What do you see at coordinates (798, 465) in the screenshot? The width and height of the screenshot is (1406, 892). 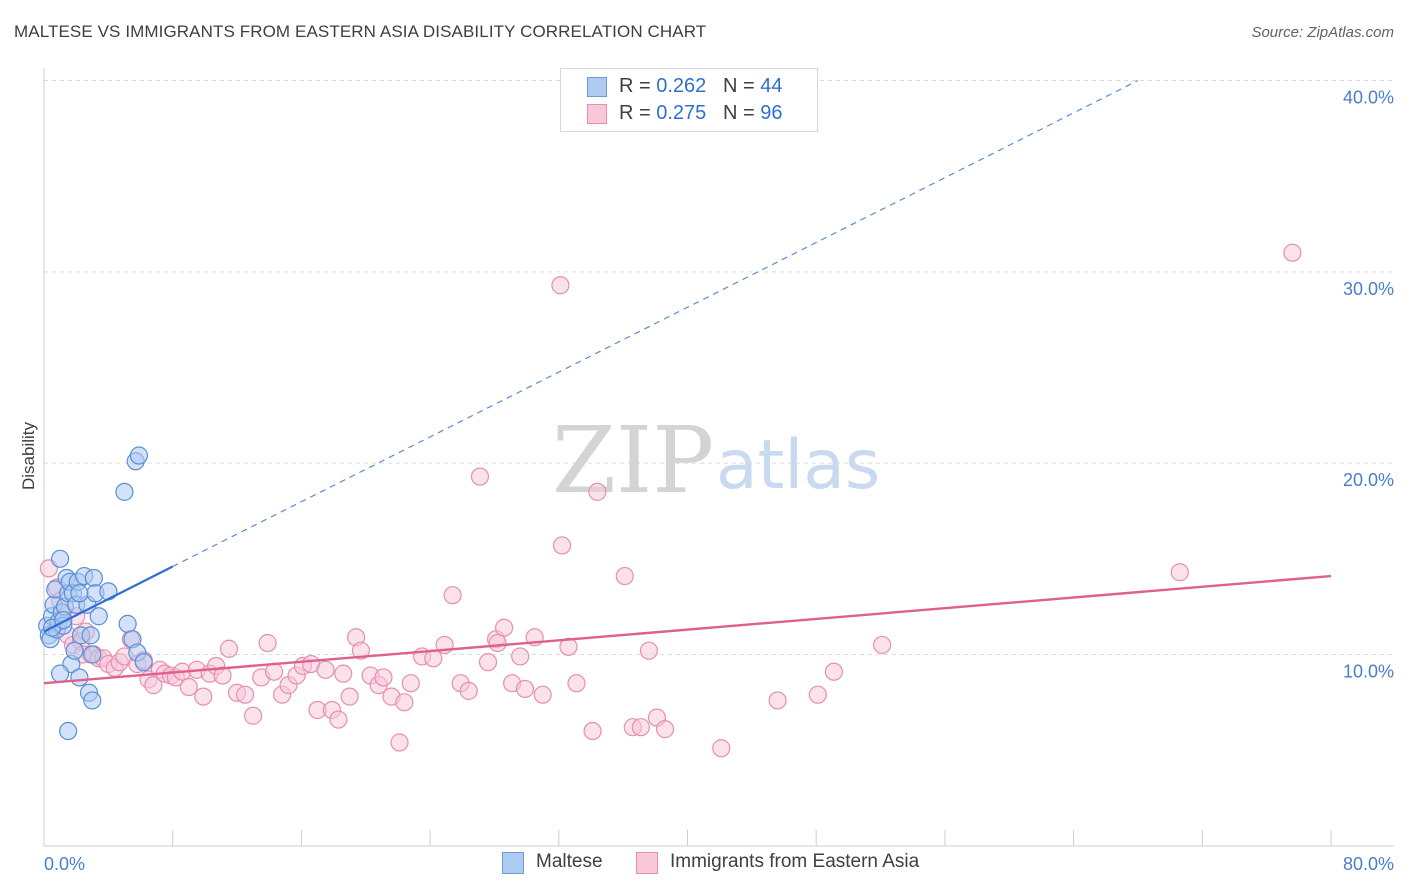 I see `watermark-atlas: atlas` at bounding box center [798, 465].